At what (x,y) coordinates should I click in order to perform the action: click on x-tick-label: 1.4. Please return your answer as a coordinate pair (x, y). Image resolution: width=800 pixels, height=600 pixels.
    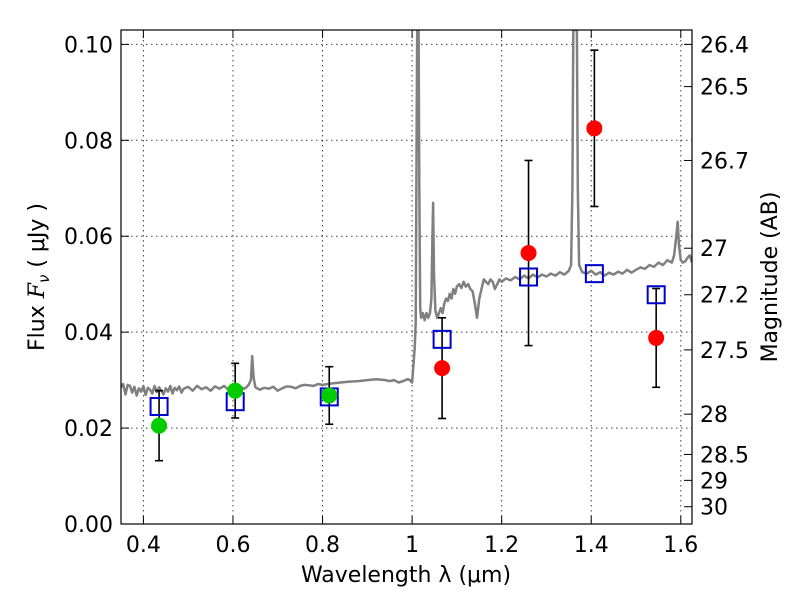
    Looking at the image, I should click on (591, 545).